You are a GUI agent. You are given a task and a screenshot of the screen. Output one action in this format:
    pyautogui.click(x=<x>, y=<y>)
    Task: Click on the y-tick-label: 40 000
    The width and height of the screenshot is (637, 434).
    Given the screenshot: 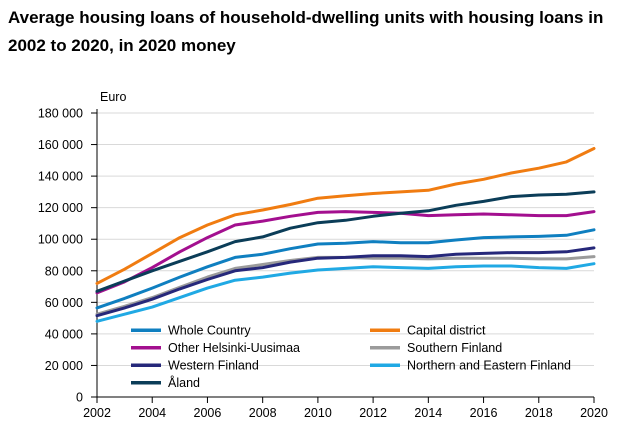 What is the action you would take?
    pyautogui.click(x=64, y=334)
    